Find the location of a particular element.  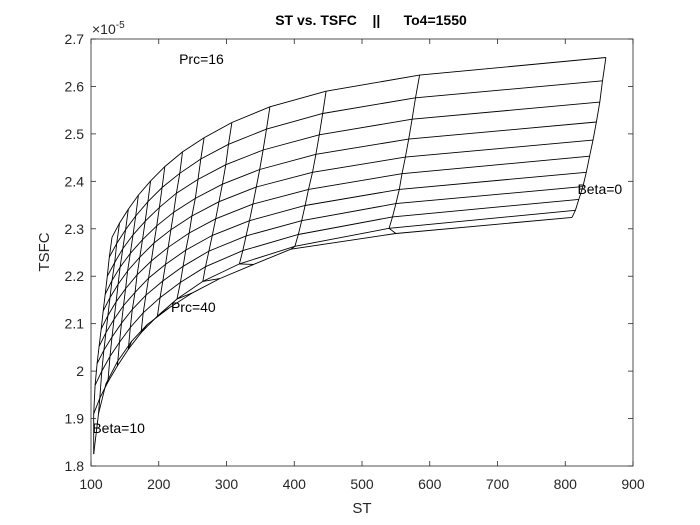

x-tick-label: 500 is located at coordinates (362, 484).